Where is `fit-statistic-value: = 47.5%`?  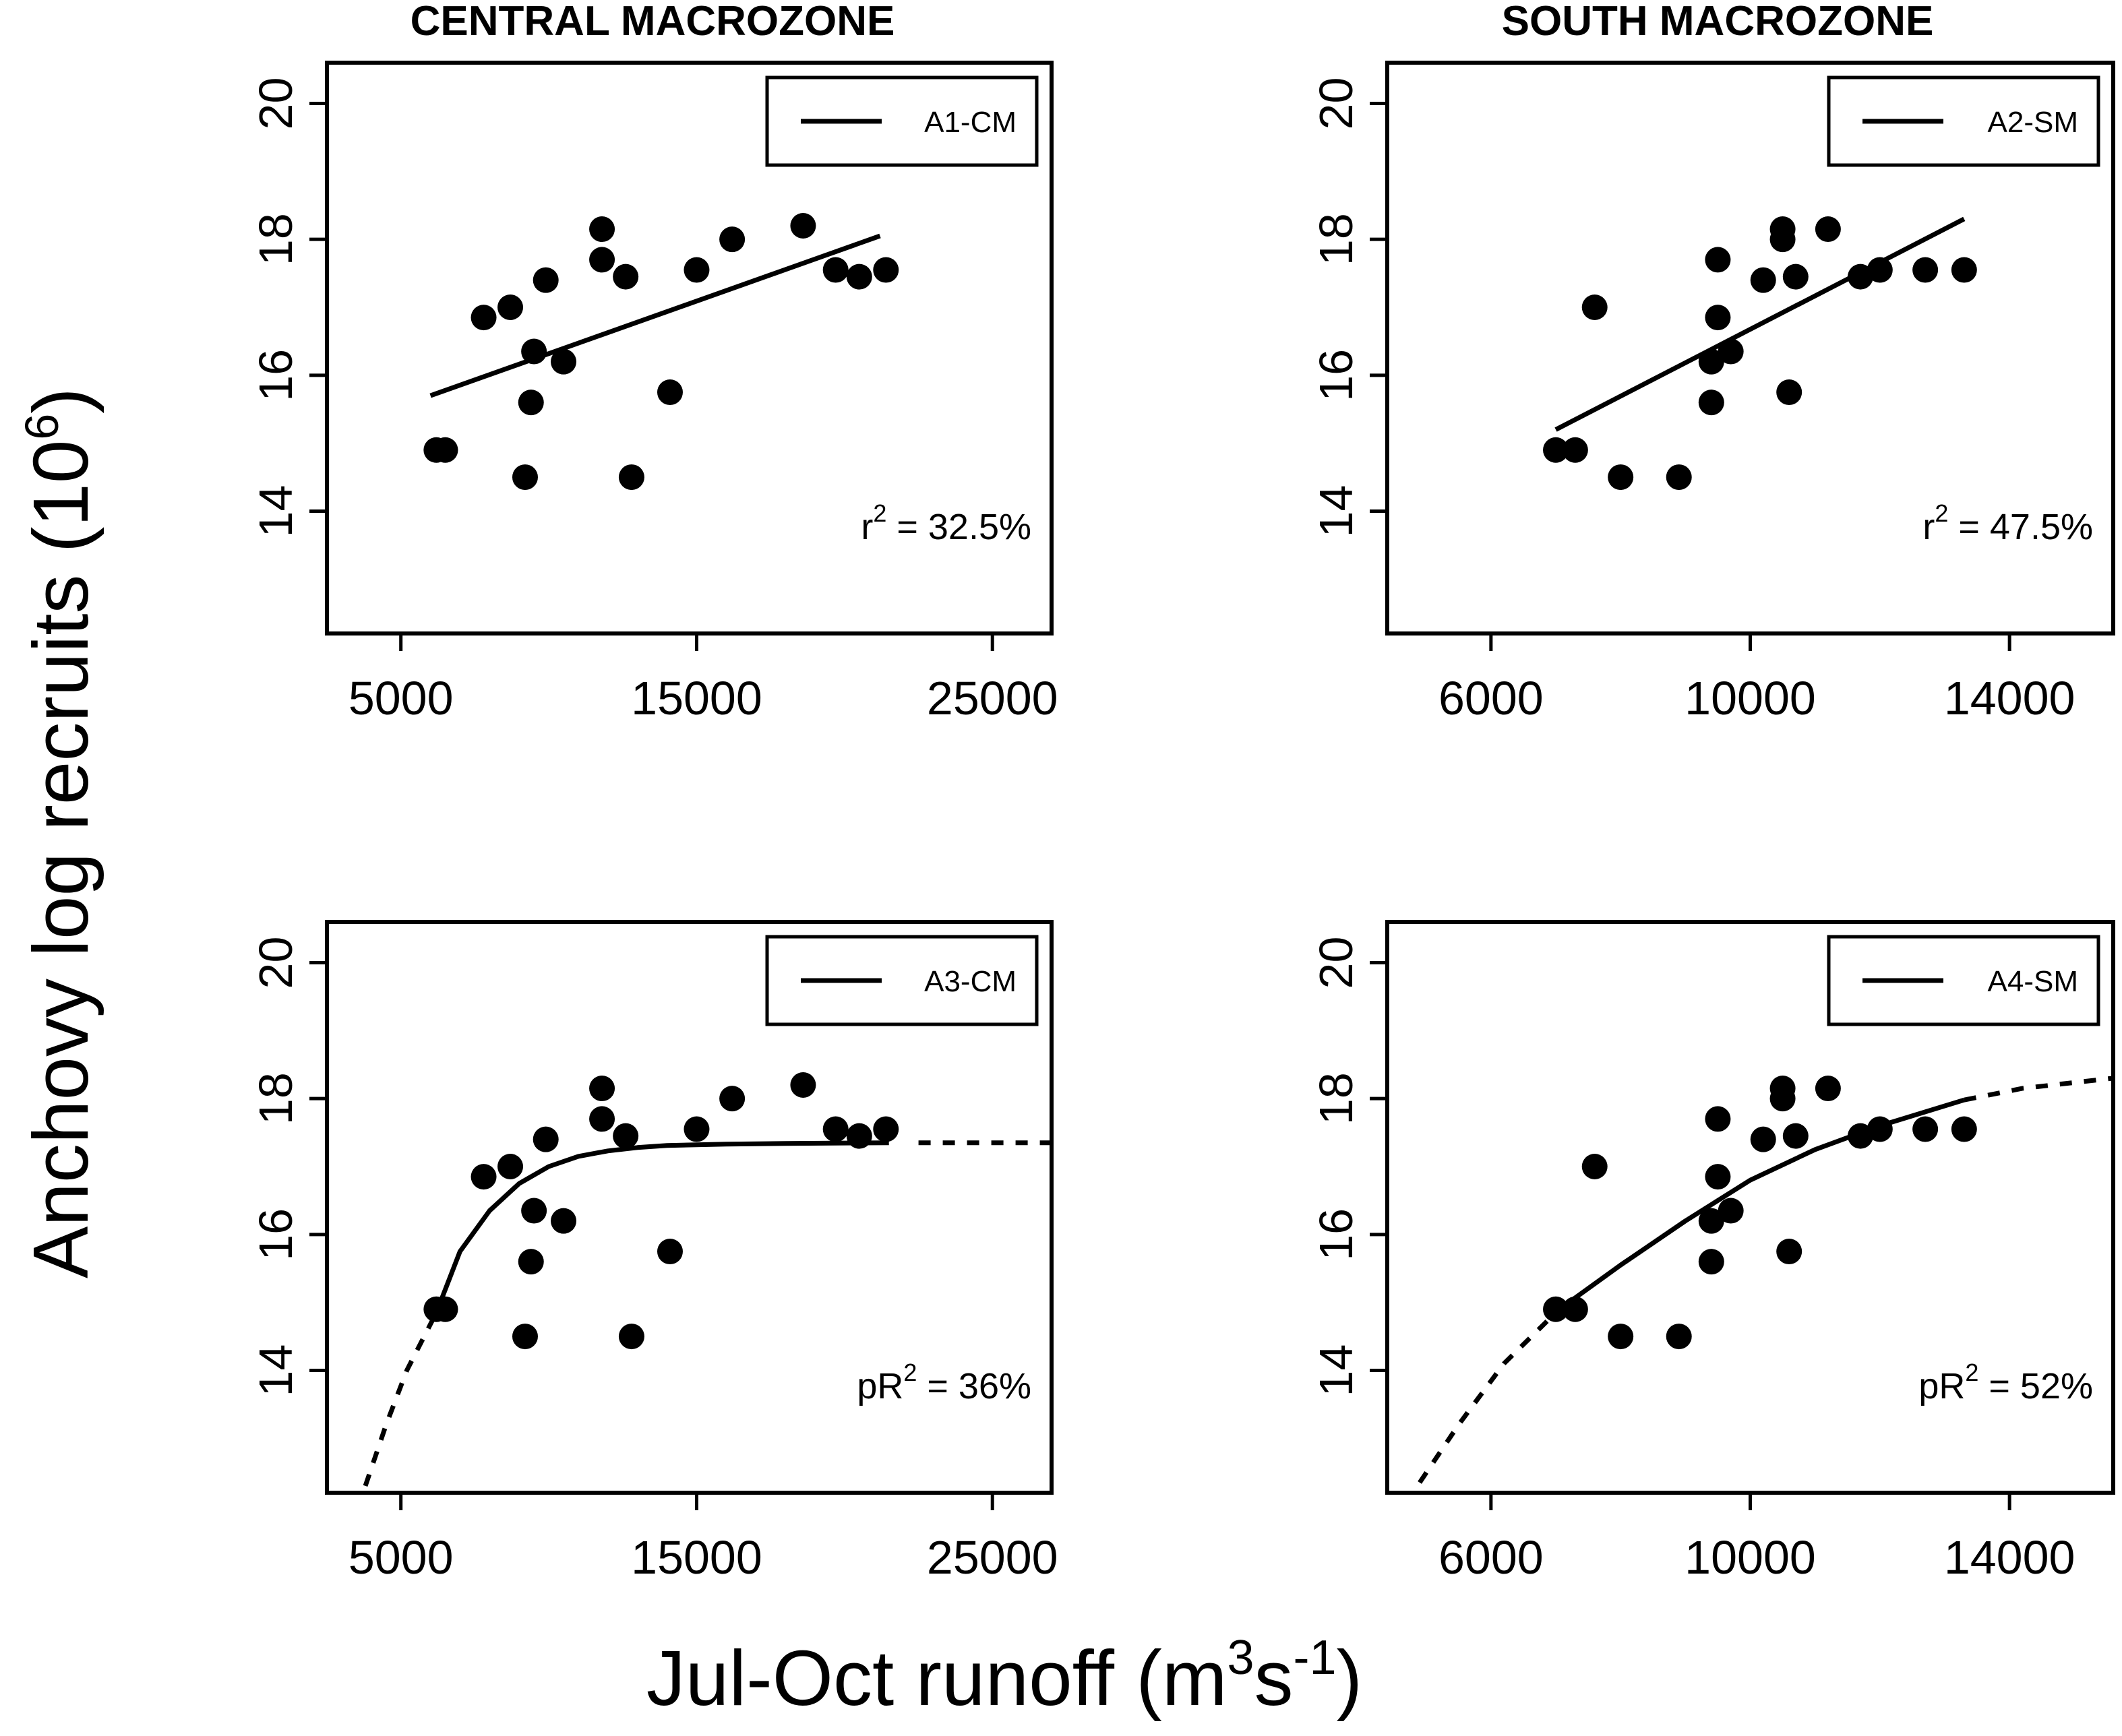
fit-statistic-value: = 47.5% is located at coordinates (2020, 527).